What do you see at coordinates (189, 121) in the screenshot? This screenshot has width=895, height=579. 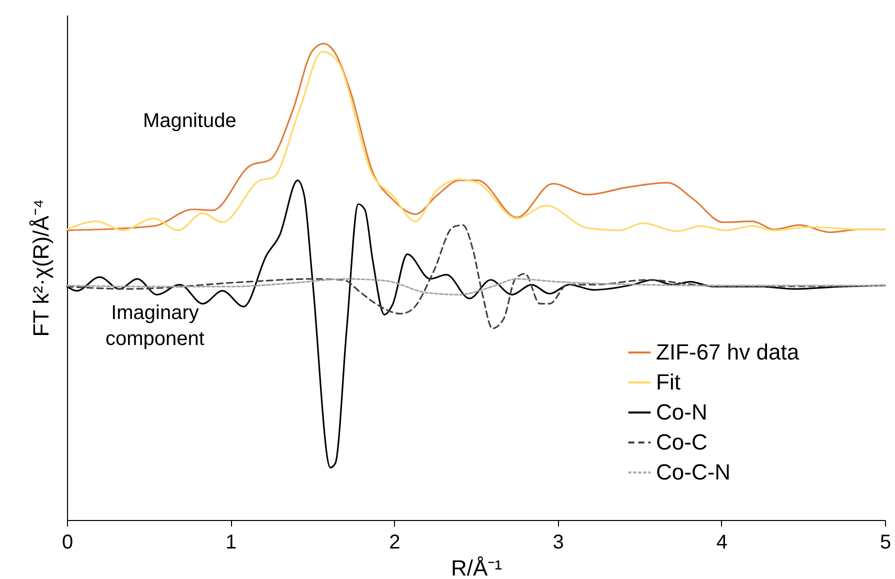 I see `annotation: Magnitude` at bounding box center [189, 121].